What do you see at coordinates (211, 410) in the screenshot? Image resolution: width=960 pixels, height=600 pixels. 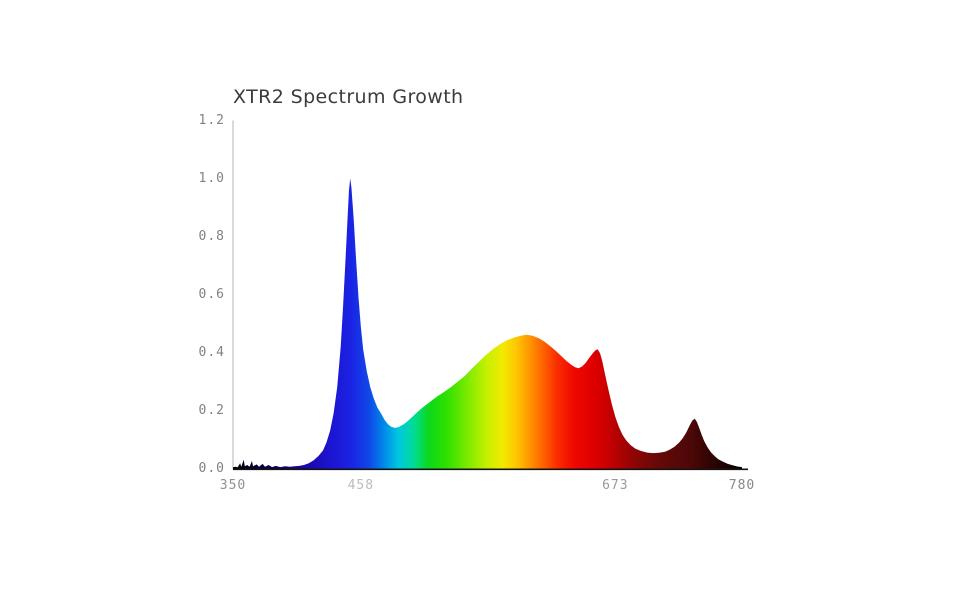 I see `y-tick-label: 0.2` at bounding box center [211, 410].